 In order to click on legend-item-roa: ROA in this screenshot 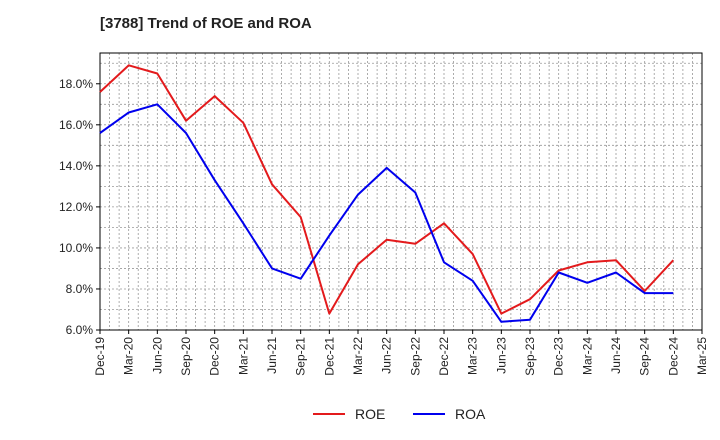, I will do `click(449, 414)`.